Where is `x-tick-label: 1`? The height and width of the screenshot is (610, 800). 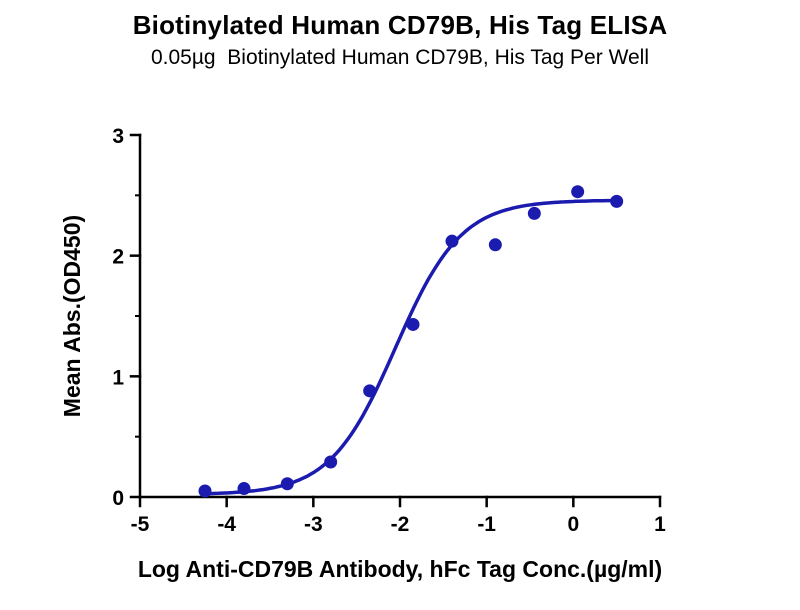 x-tick-label: 1 is located at coordinates (660, 524).